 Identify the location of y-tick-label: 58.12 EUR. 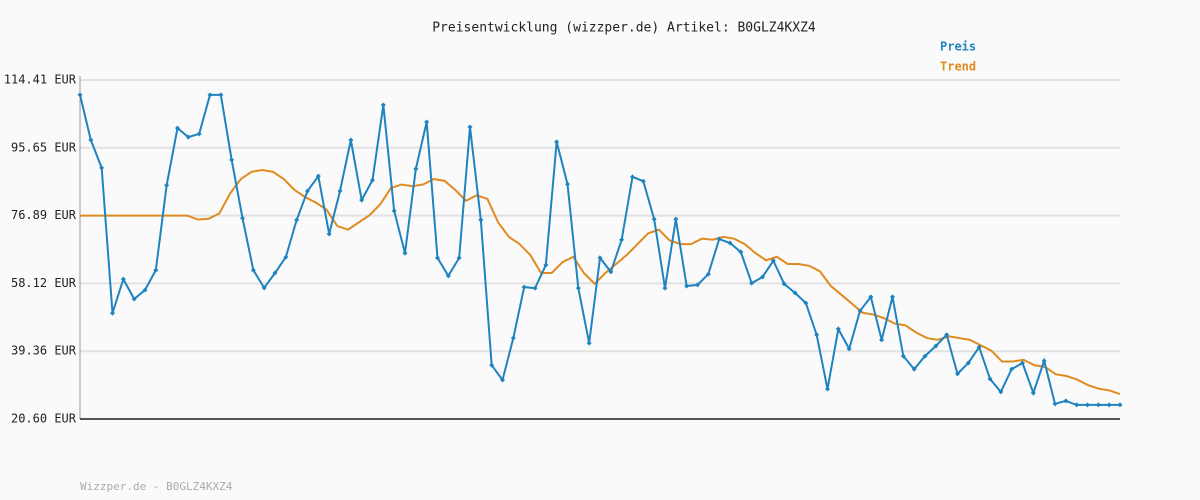
(44, 283).